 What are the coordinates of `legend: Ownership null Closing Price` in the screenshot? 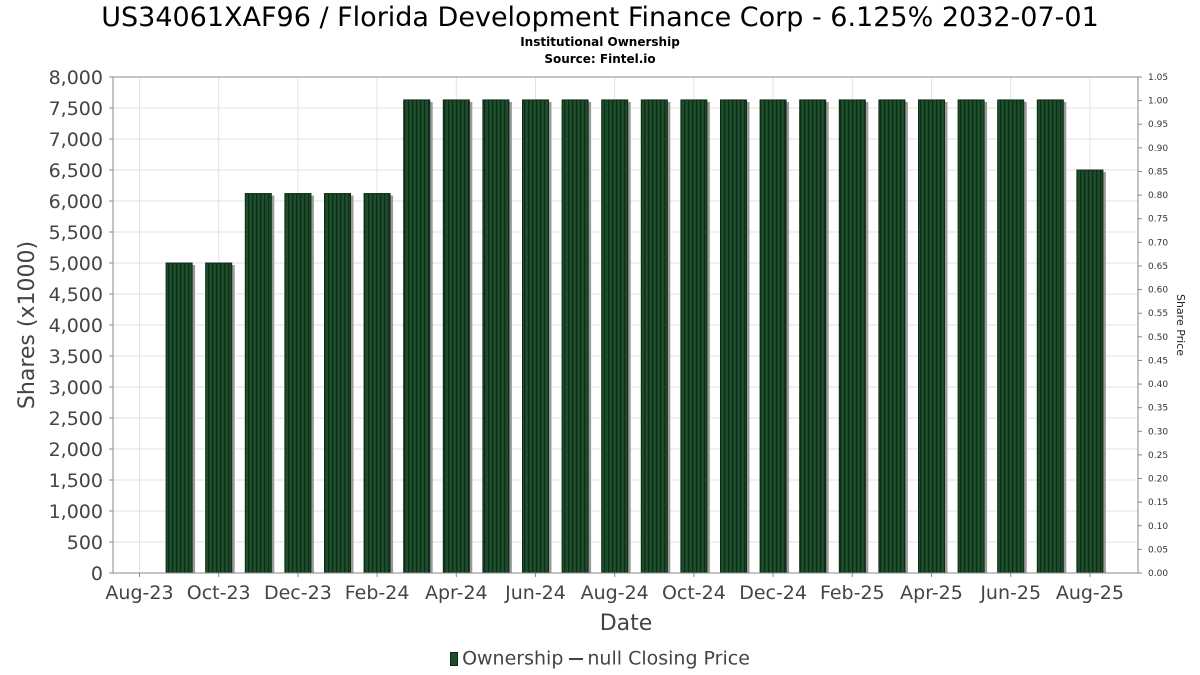 It's located at (600, 658).